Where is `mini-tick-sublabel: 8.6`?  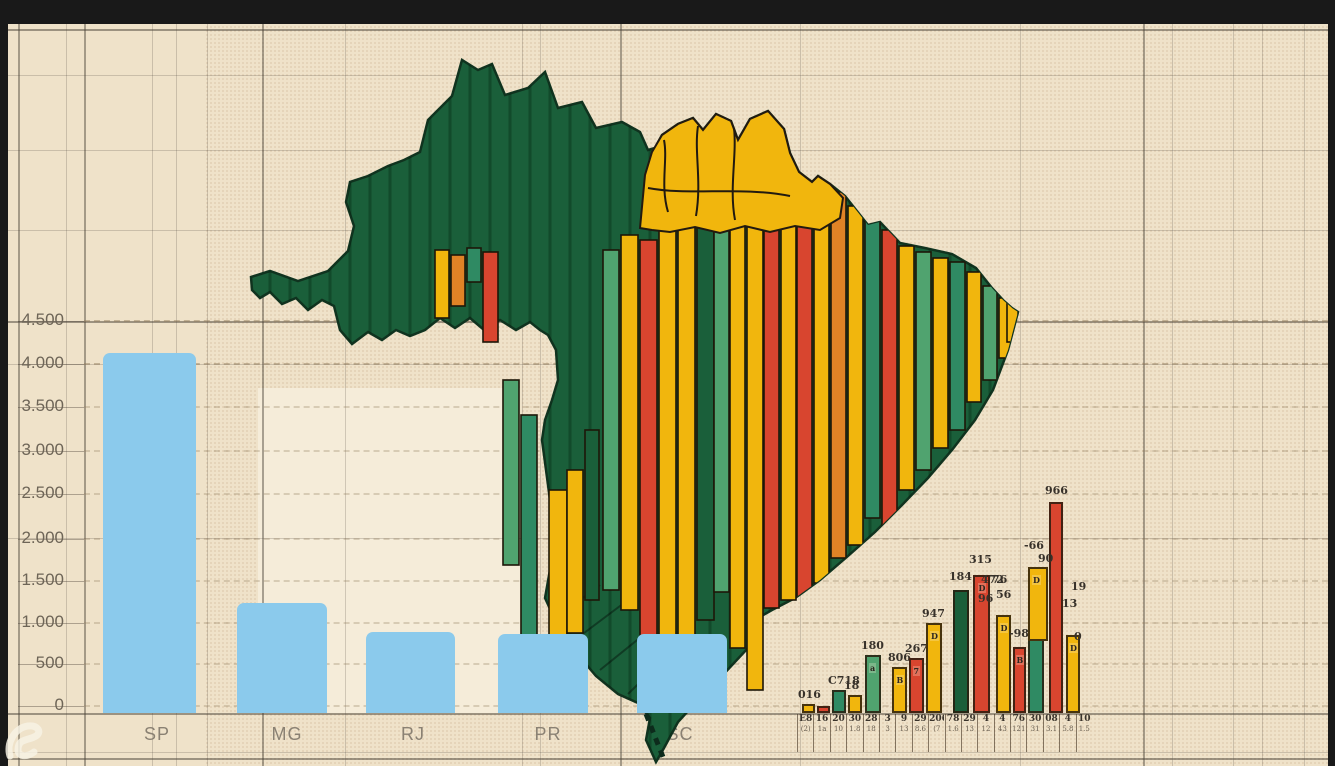 mini-tick-sublabel: 8.6 is located at coordinates (920, 729).